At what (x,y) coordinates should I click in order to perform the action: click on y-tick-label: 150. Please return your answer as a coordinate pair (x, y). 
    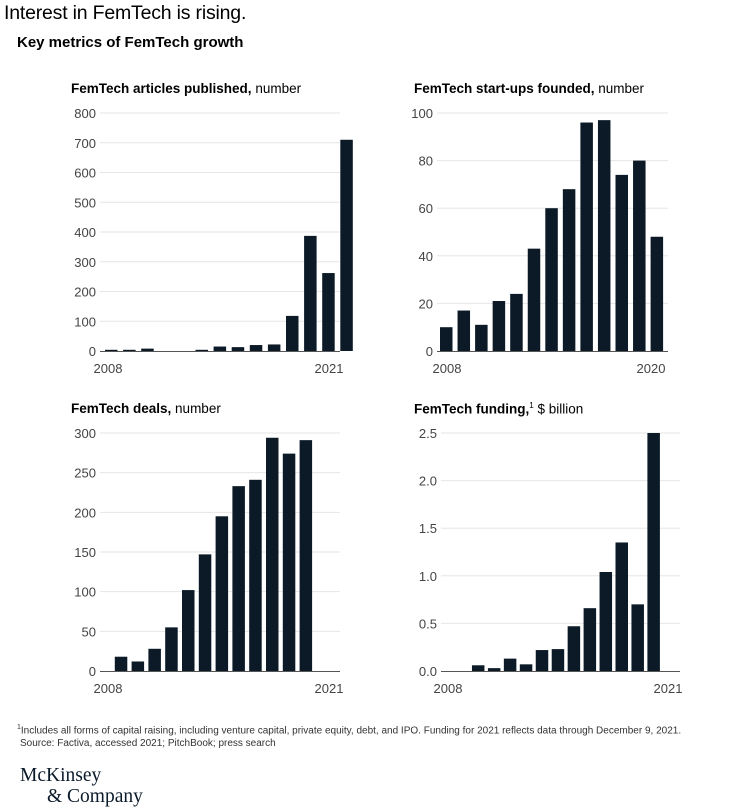
    Looking at the image, I should click on (85, 552).